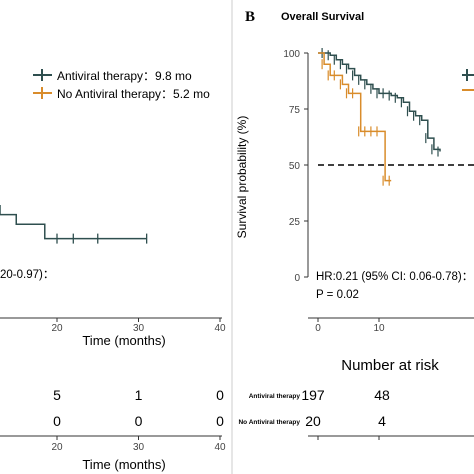 This screenshot has width=474, height=474. Describe the element at coordinates (382, 421) in the screenshot. I see `panel-b-risk-value: 4` at that location.